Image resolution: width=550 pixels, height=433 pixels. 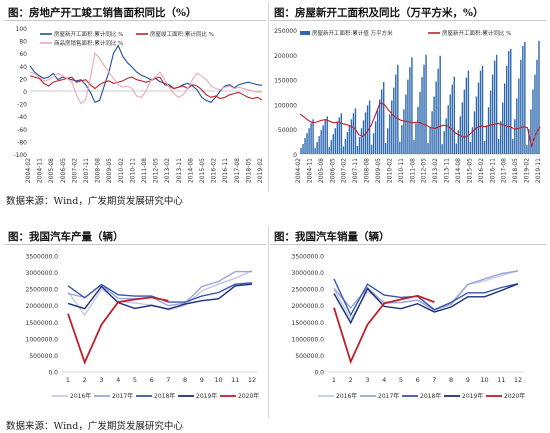 What do you see at coordinates (504, 170) in the screenshot?
I see `x-tick-label: 2017-08` at bounding box center [504, 170].